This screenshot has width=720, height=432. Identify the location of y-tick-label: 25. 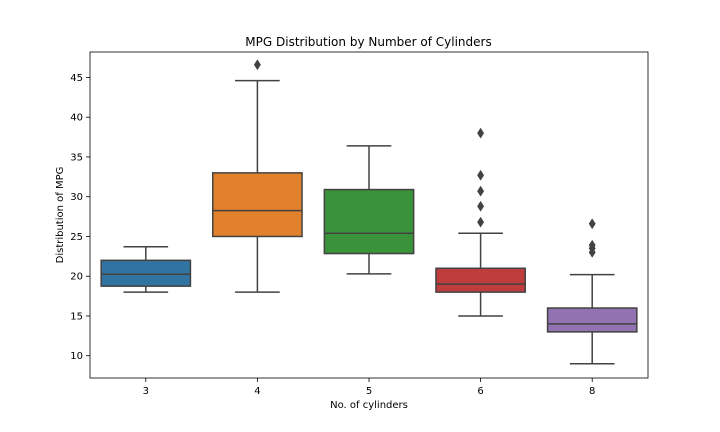
(76, 237).